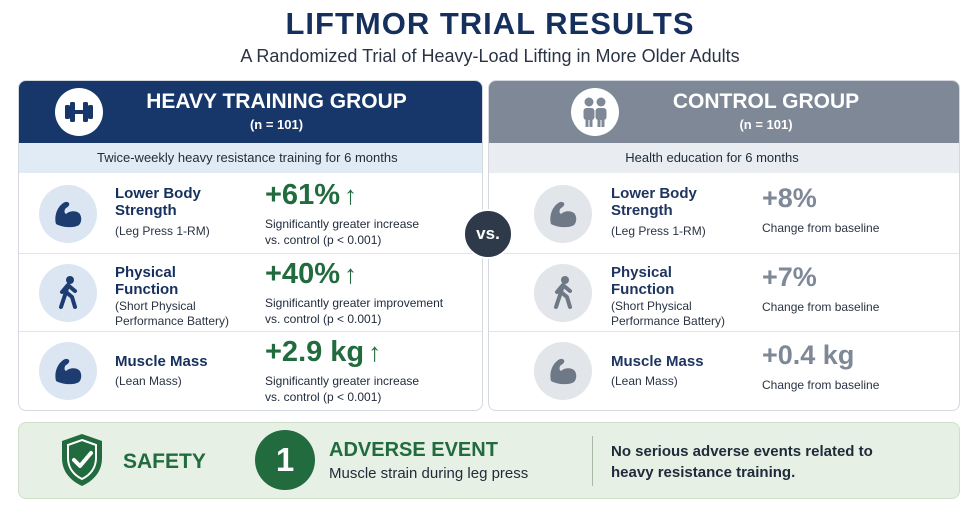  I want to click on control-group-n: (n = 101), so click(766, 124).